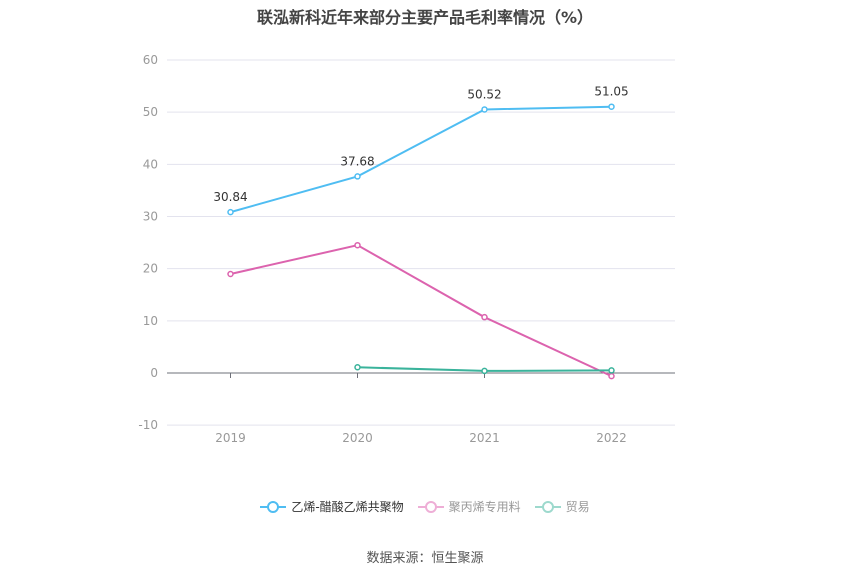 The height and width of the screenshot is (575, 850). I want to click on x-tick-label: 2022, so click(611, 438).